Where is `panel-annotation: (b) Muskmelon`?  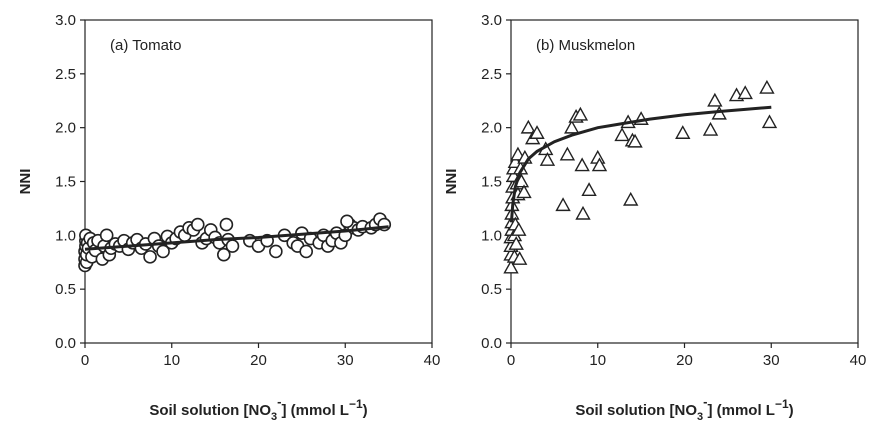
panel-annotation: (b) Muskmelon is located at coordinates (585, 45).